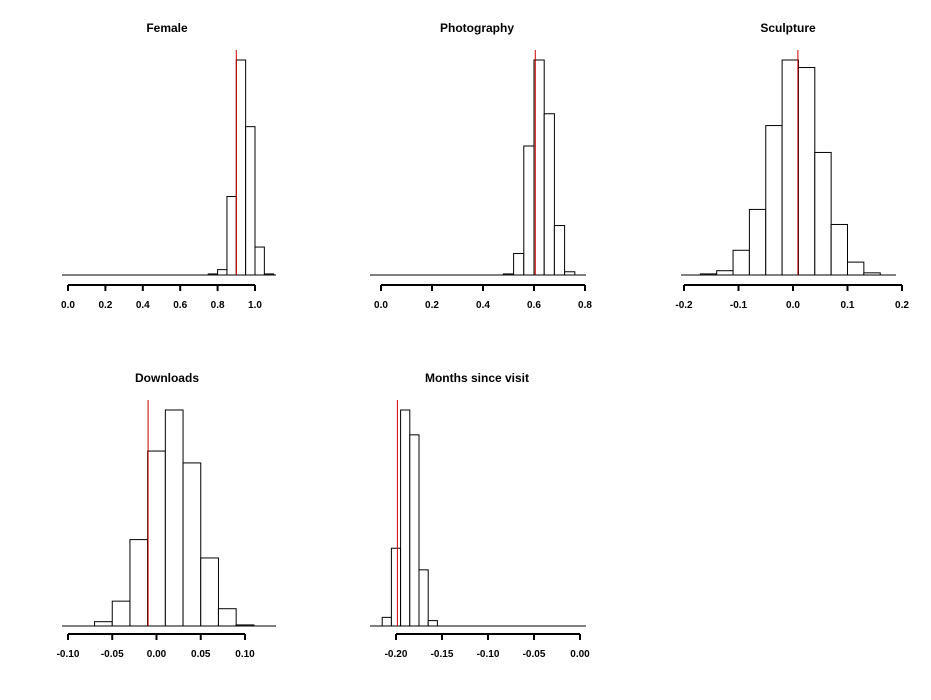  I want to click on histogram-panel-4: Downloads -0.10 -0.05 0.00 0.05 0.10, so click(166, 515).